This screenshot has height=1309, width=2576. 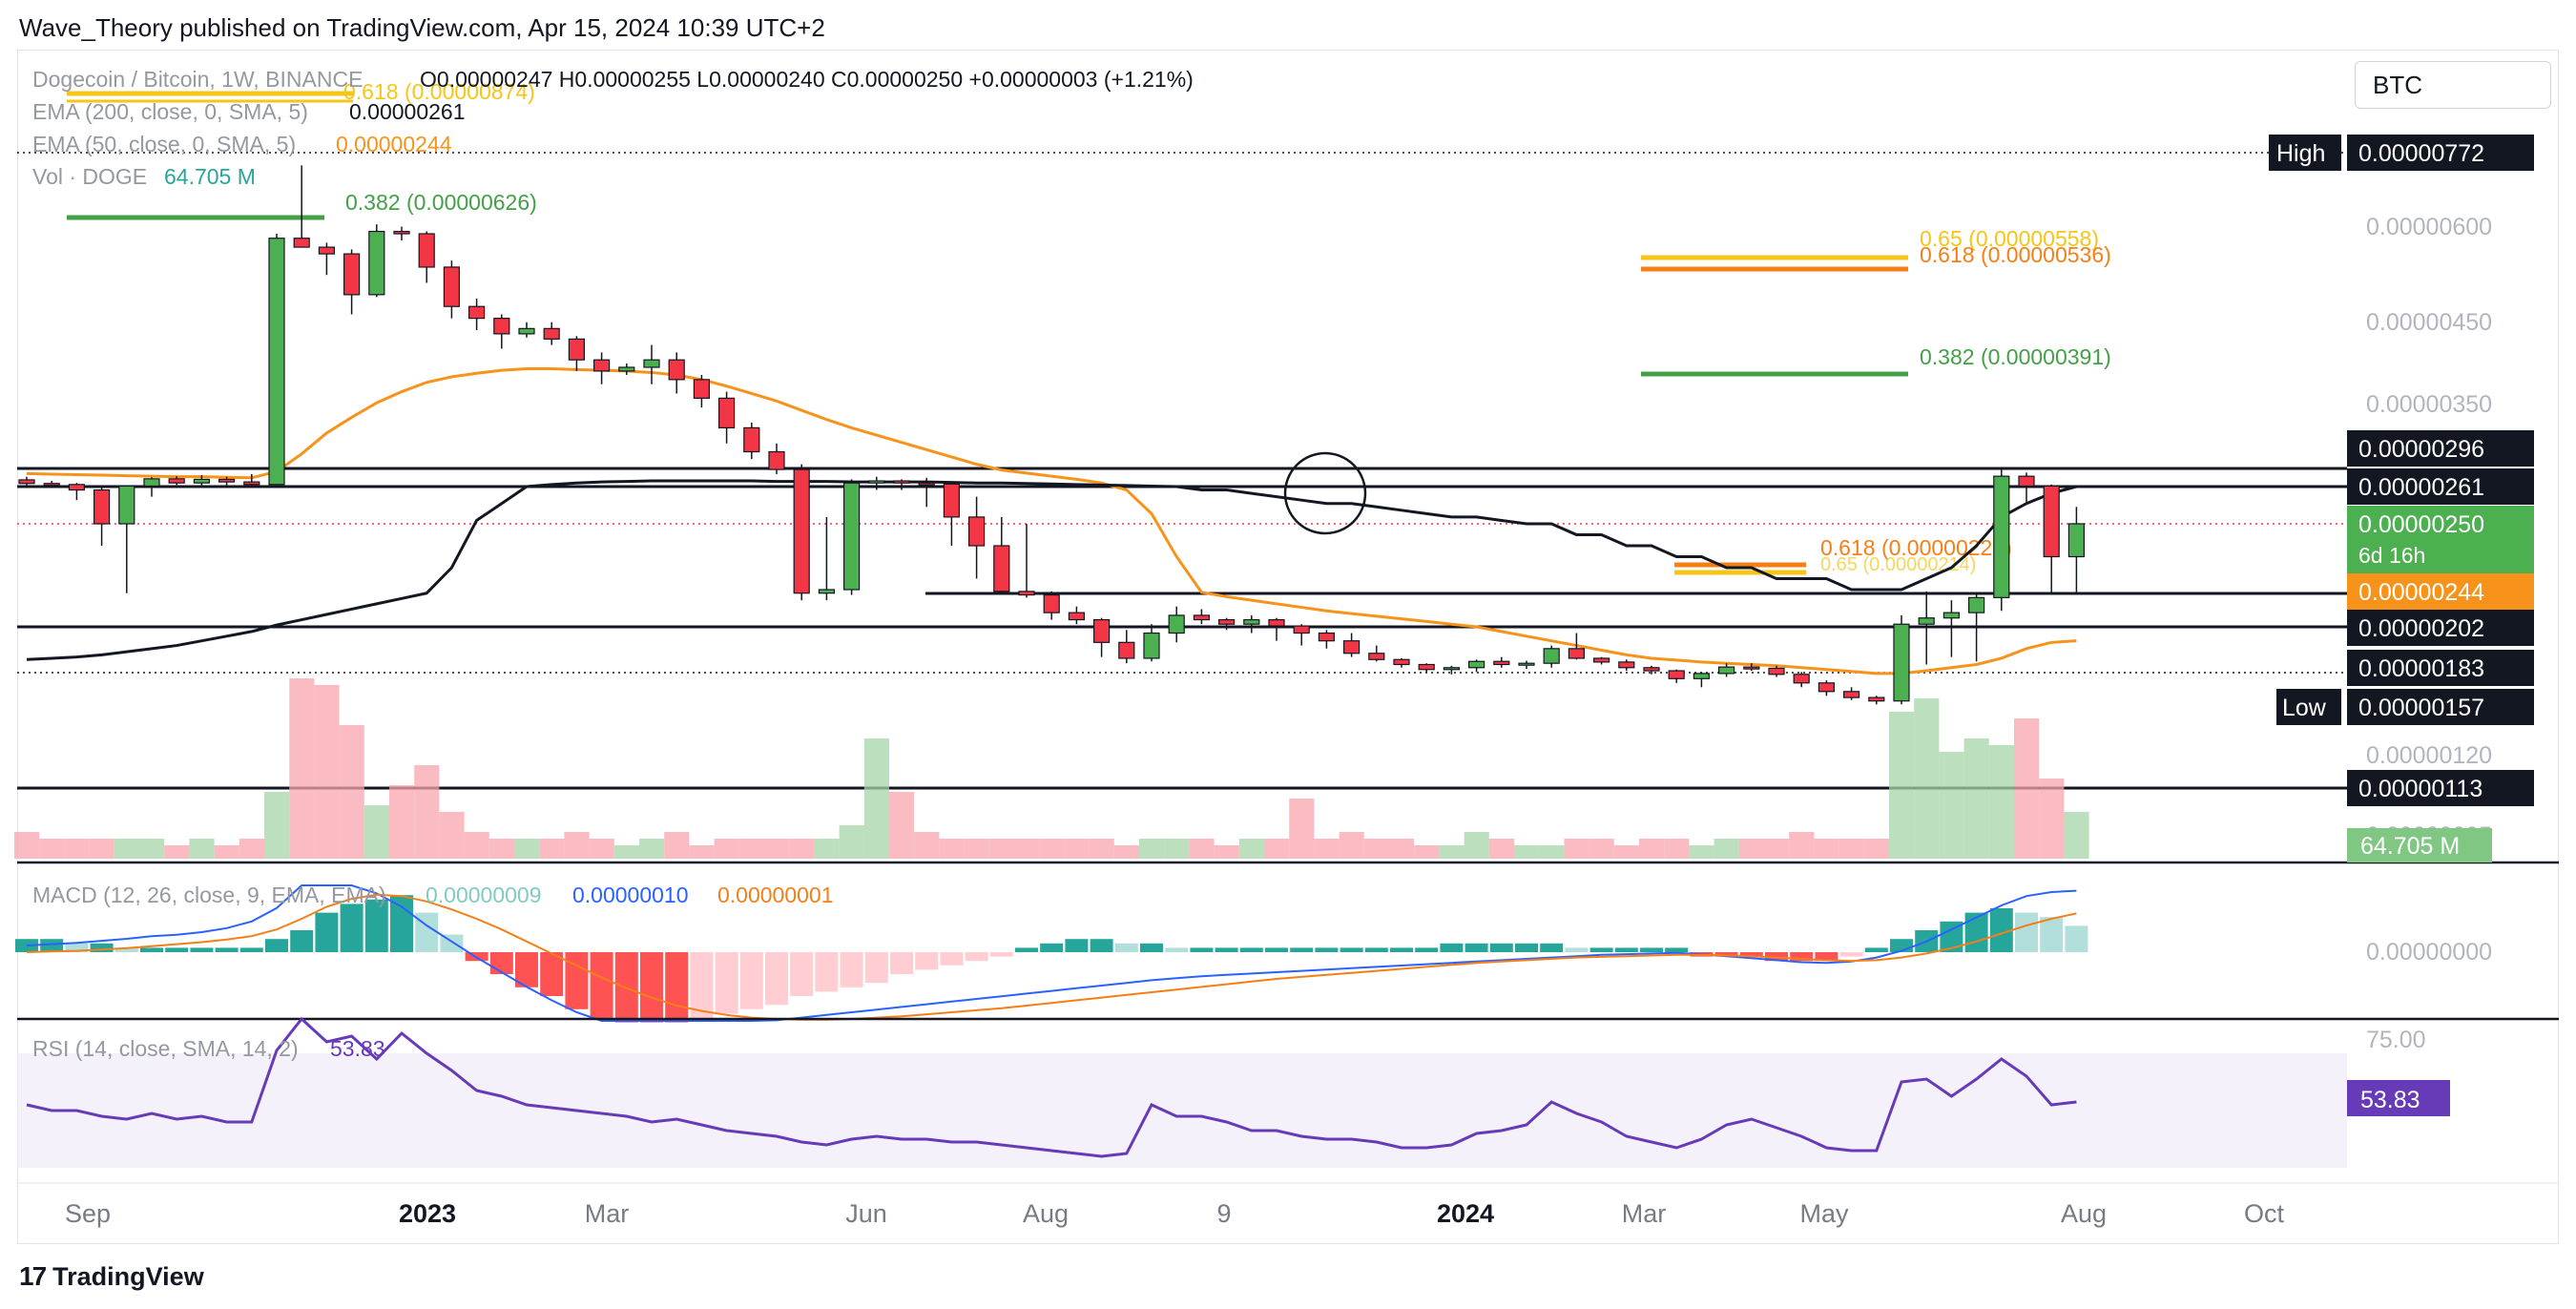 What do you see at coordinates (439, 91) in the screenshot?
I see `fib-label-top-618: 0.618 (0.00000874)` at bounding box center [439, 91].